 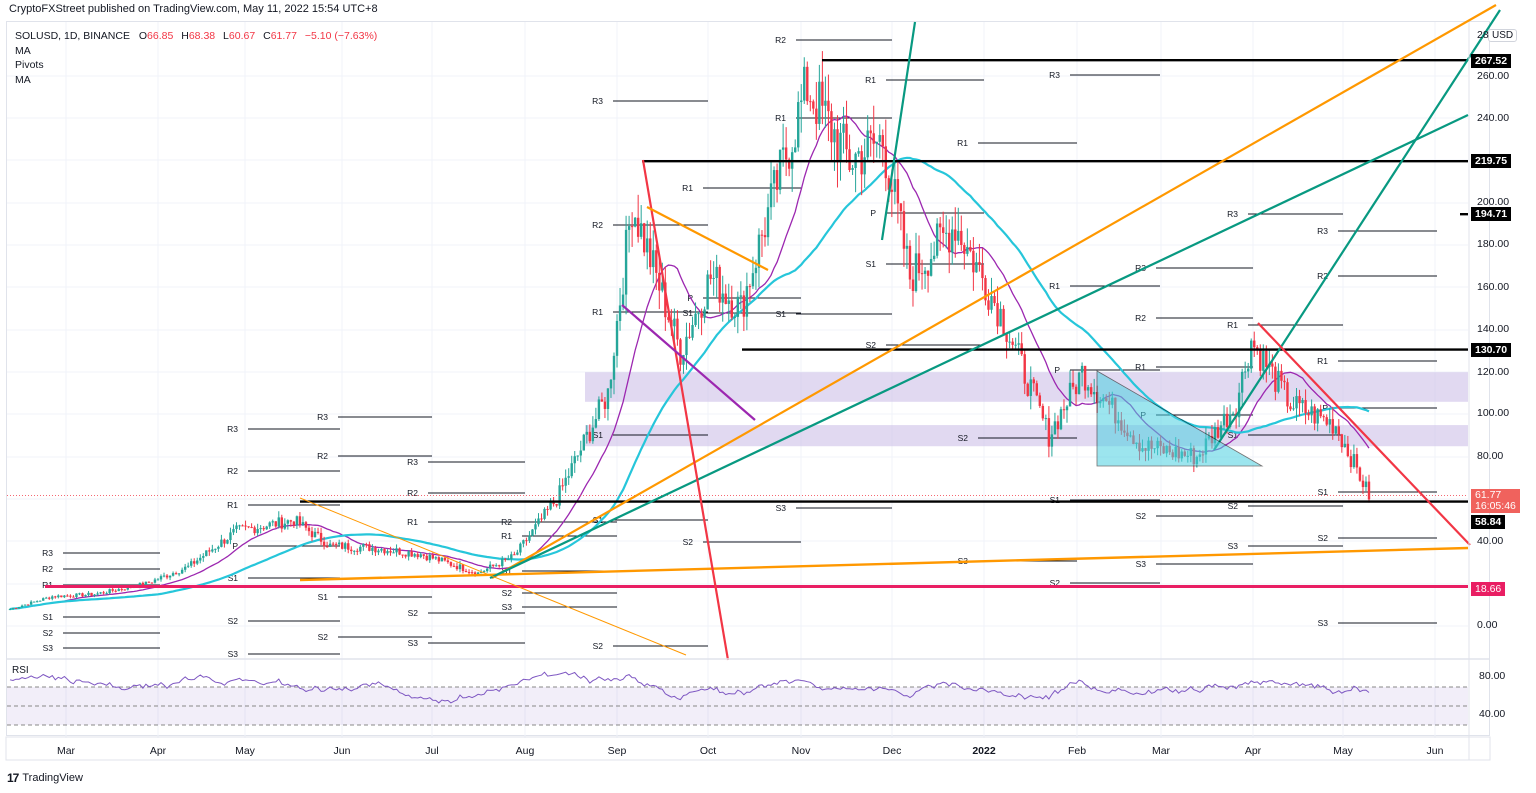 What do you see at coordinates (1495, 501) in the screenshot?
I see `last-price-tag: 61.77 16:05:46` at bounding box center [1495, 501].